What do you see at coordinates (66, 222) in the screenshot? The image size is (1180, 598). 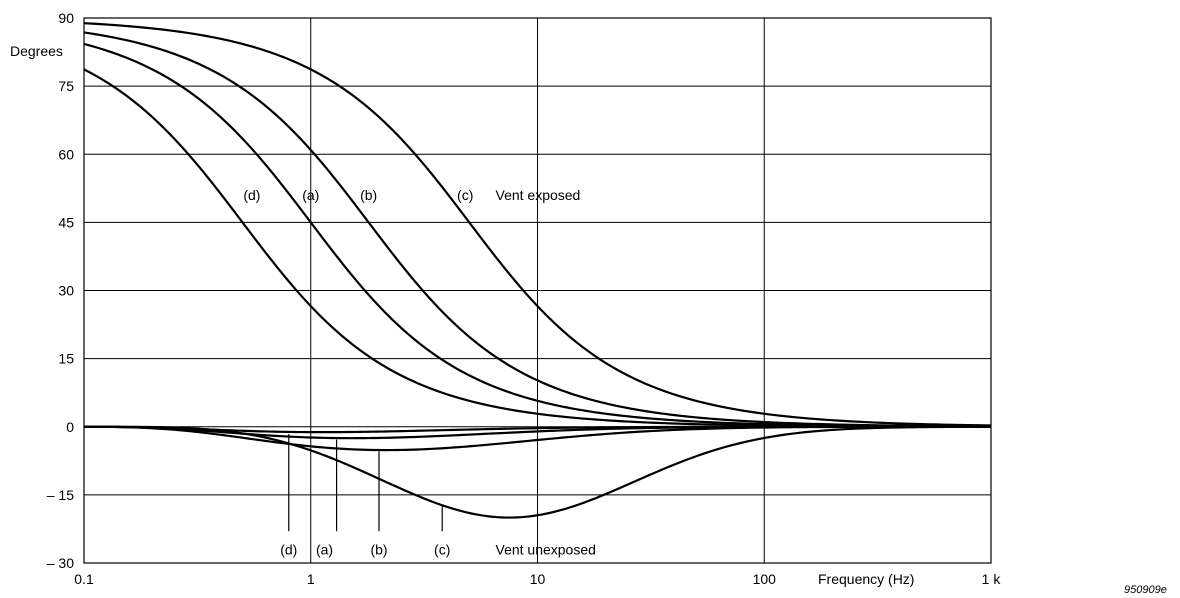 I see `y-tick-label: 45` at bounding box center [66, 222].